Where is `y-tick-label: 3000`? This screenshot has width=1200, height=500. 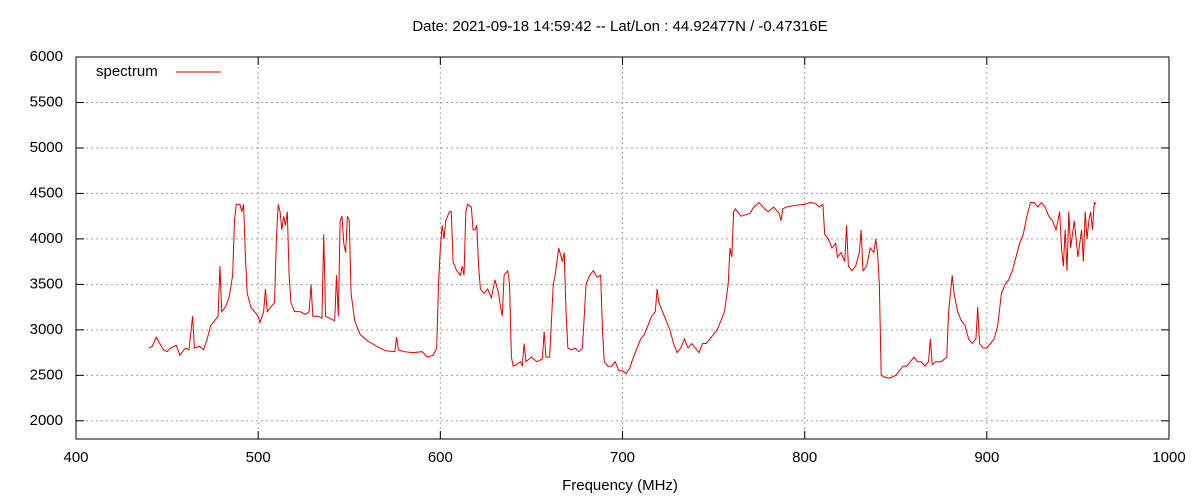
y-tick-label: 3000 is located at coordinates (46, 329).